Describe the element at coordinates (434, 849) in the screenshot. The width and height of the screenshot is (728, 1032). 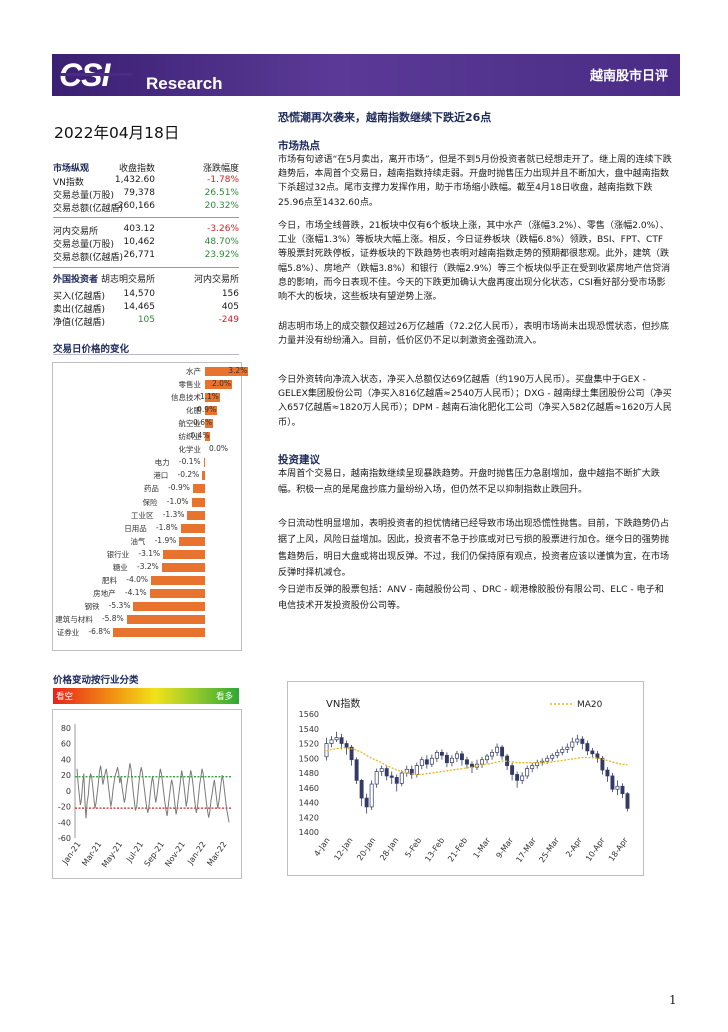
I see `x-tick-label: 13-Feb` at that location.